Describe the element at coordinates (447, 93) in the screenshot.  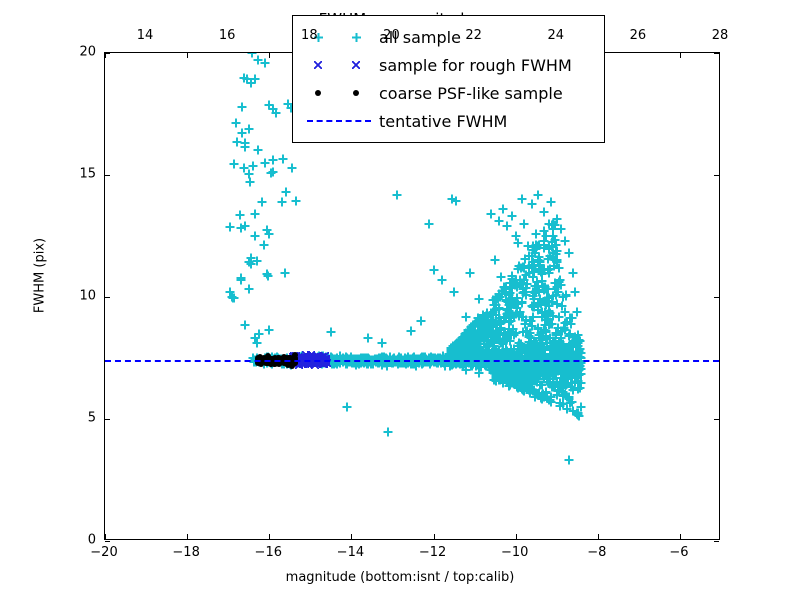
I see `legend-item-coarse-psf-like-sample: coarse PSF-like sample` at that location.